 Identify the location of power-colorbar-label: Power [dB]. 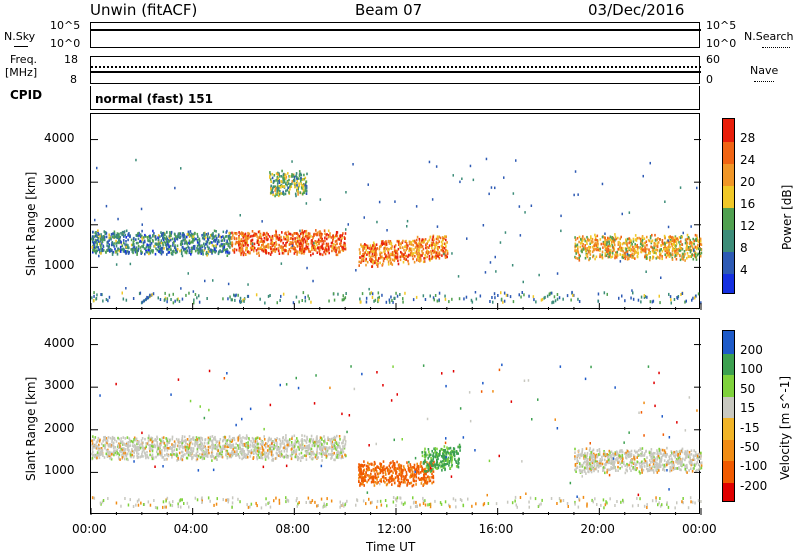
(787, 217).